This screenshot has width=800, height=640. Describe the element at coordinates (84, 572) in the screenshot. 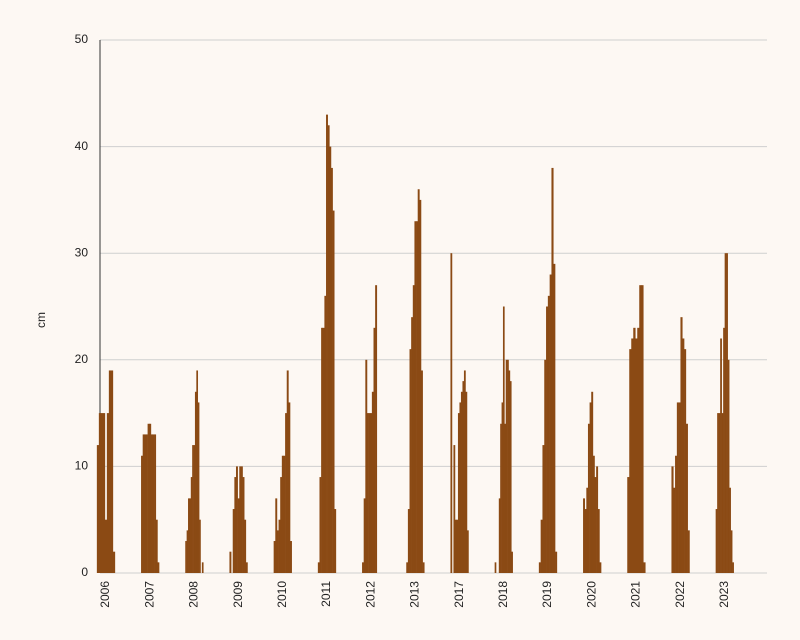

I see `y-tick-label: 0` at that location.